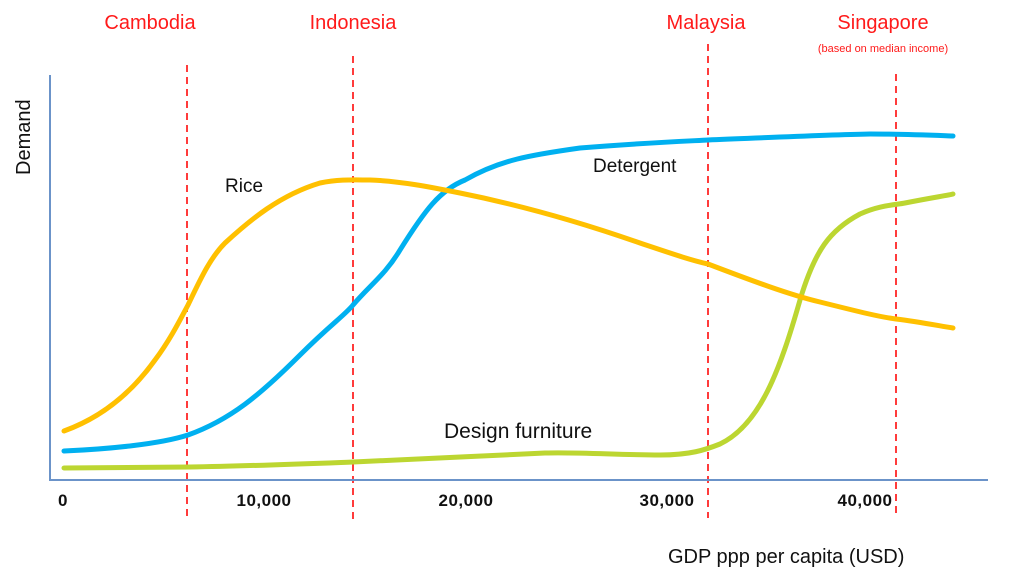 The height and width of the screenshot is (586, 1024). I want to click on country-label-cambodia: Cambodia, so click(150, 23).